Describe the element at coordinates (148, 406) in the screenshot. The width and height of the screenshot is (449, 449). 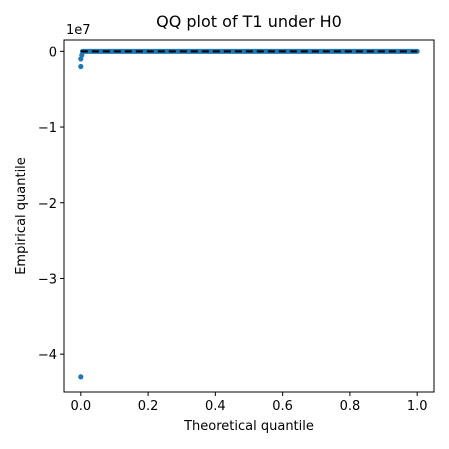
I see `x-tick-label: 0.2` at that location.